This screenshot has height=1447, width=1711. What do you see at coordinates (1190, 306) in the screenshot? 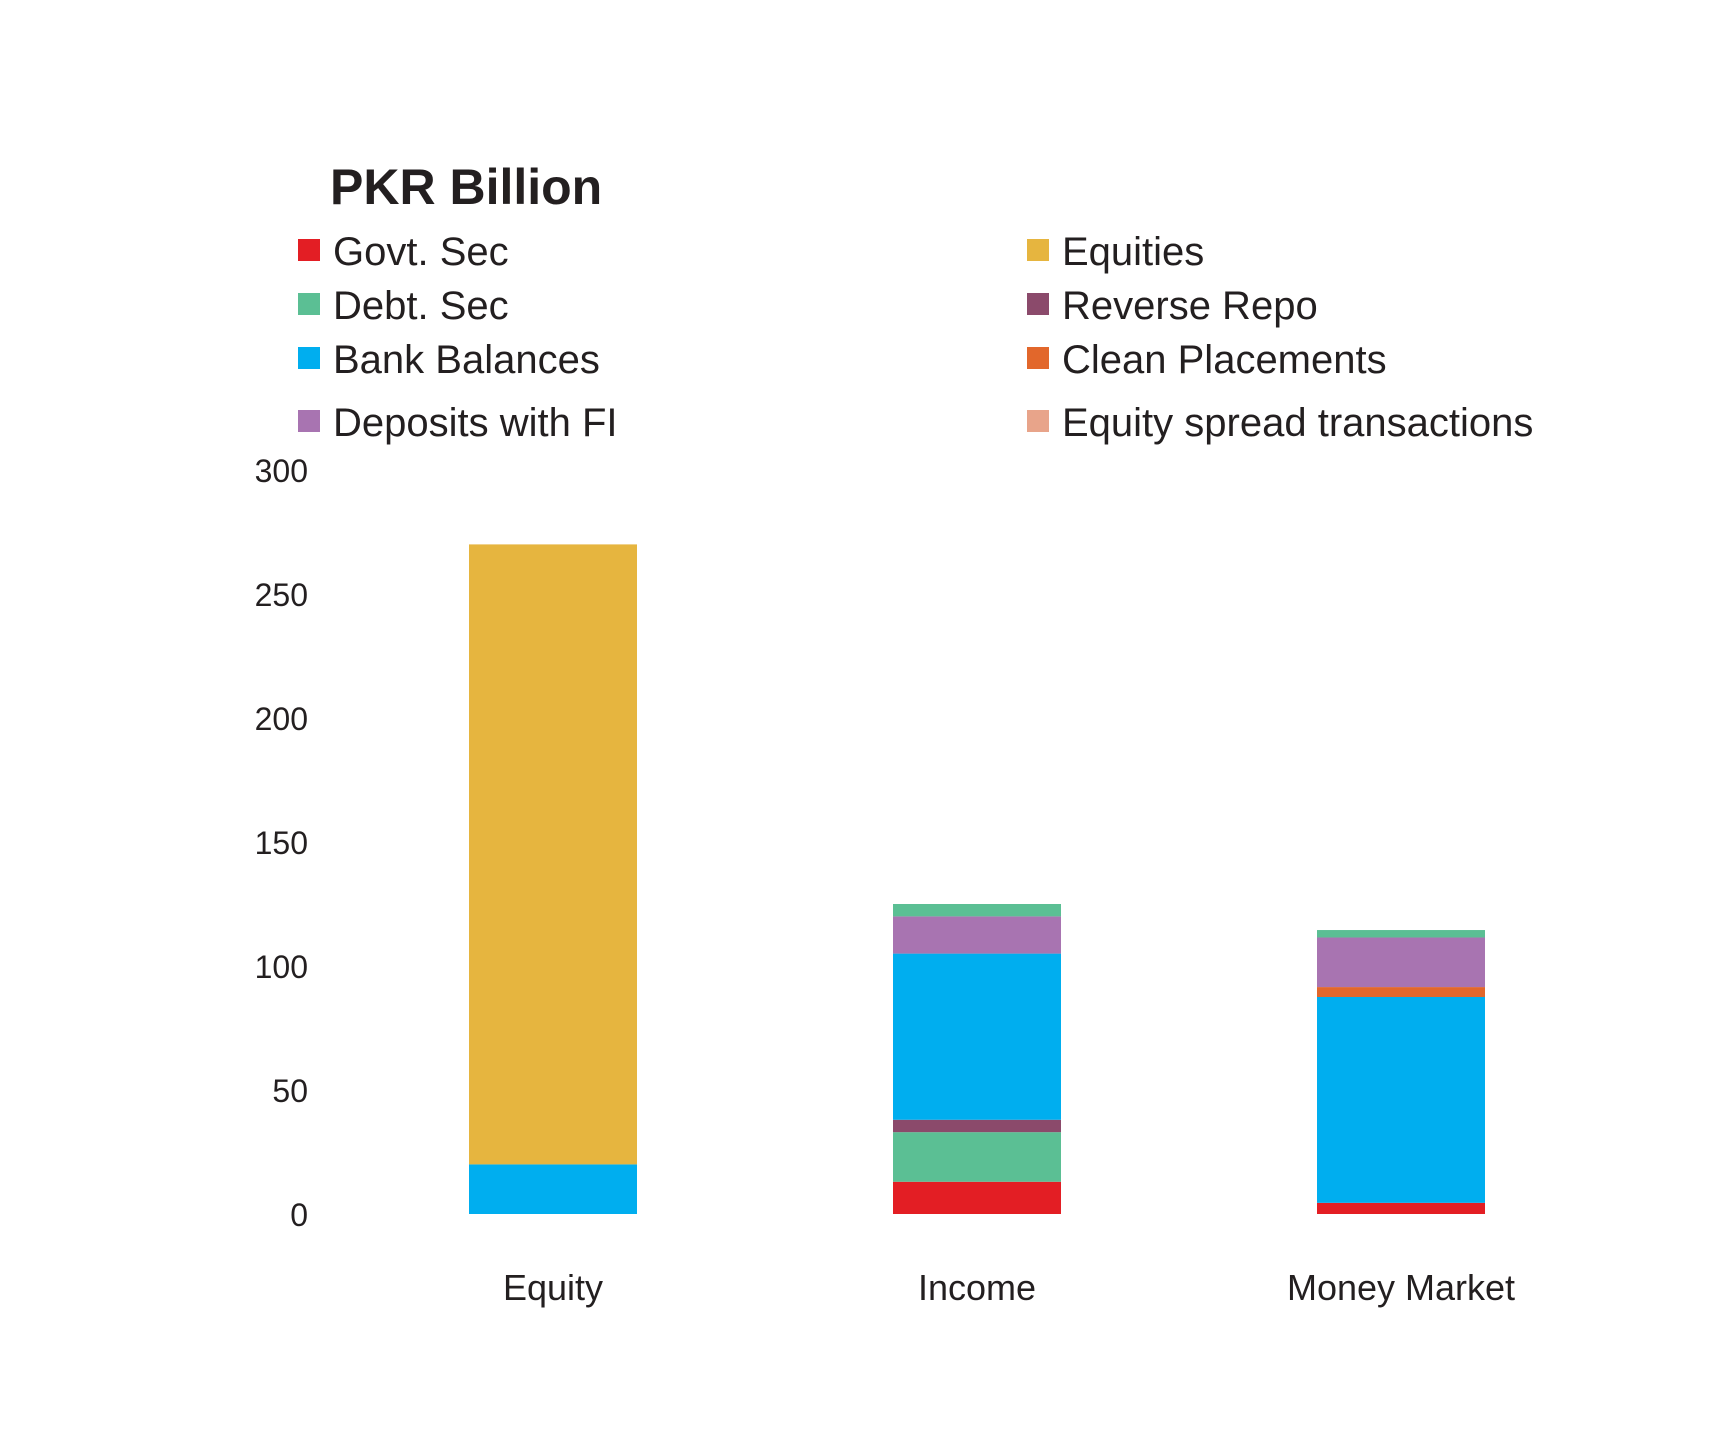
I see `legend-label-reverse-repo: Reverse Repo` at bounding box center [1190, 306].